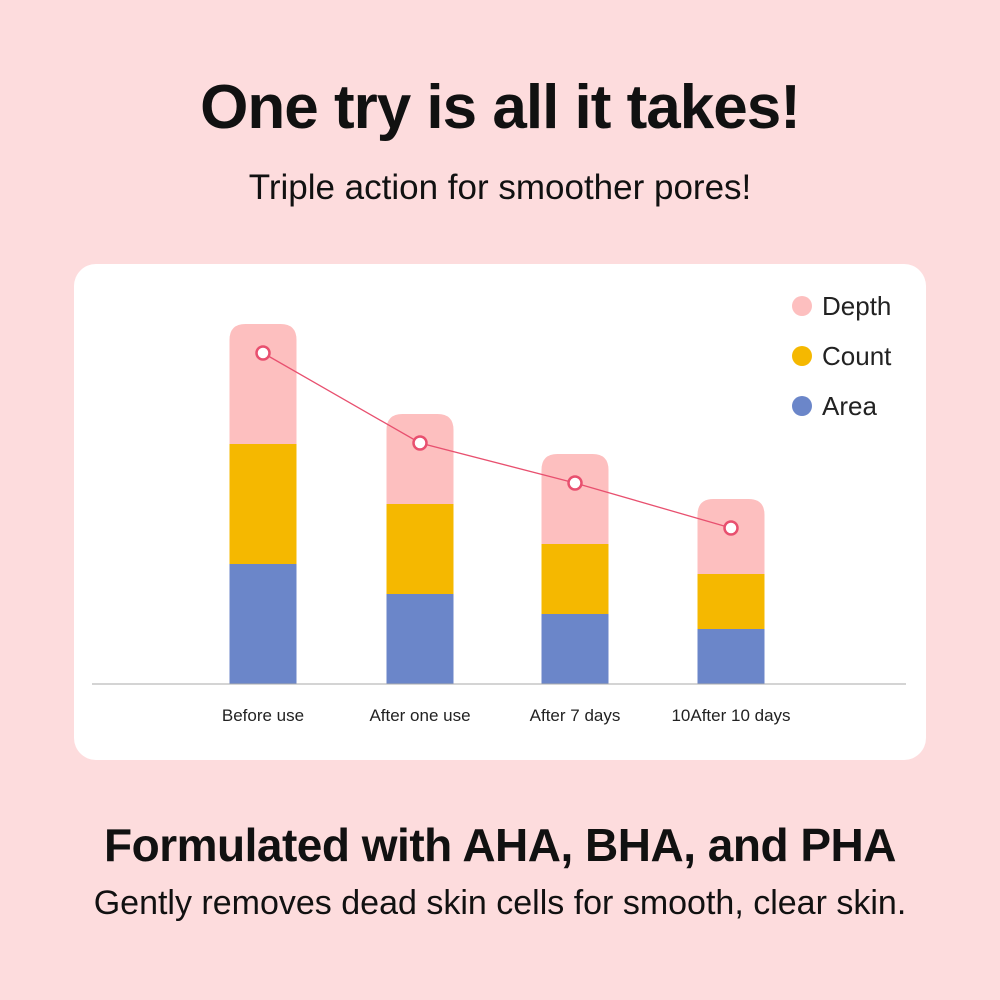  I want to click on x-tick-label: After one use, so click(419, 715).